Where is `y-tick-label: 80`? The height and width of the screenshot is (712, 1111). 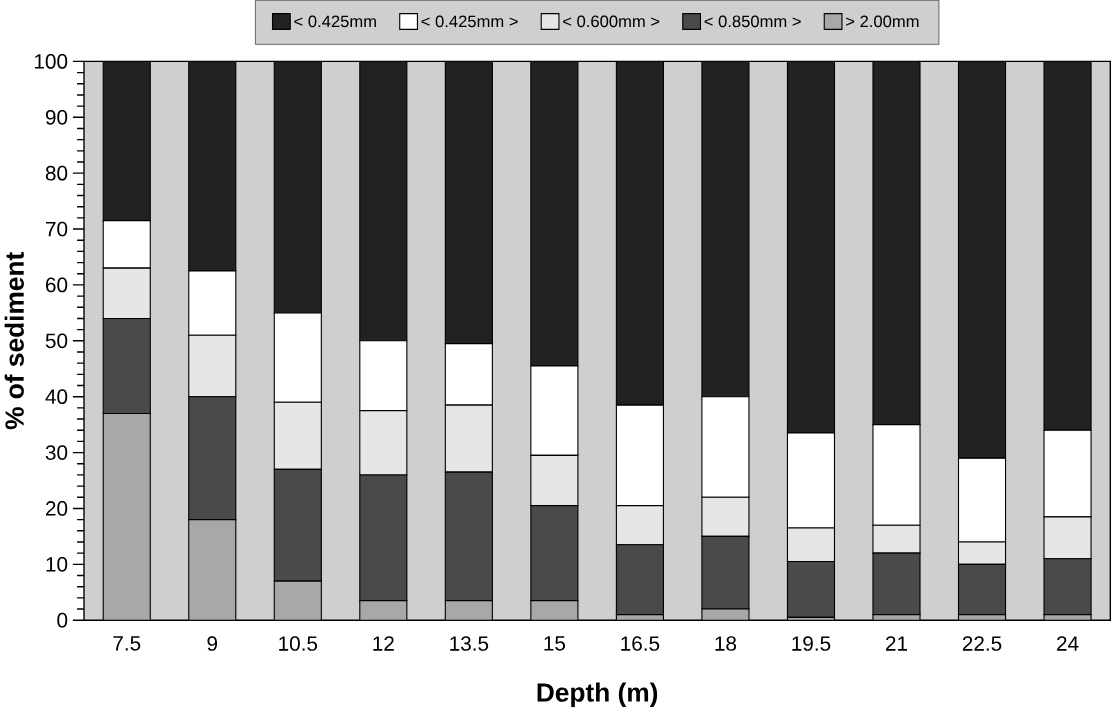 y-tick-label: 80 is located at coordinates (56, 173).